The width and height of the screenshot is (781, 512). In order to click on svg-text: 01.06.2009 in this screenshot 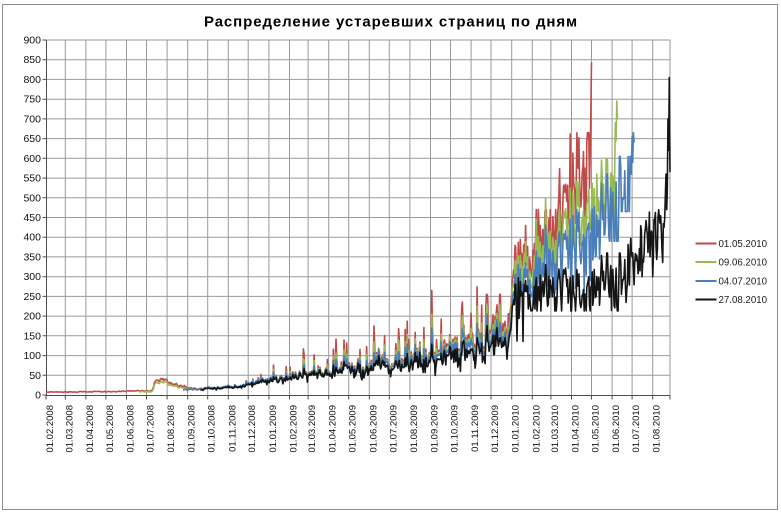, I will do `click(373, 429)`.